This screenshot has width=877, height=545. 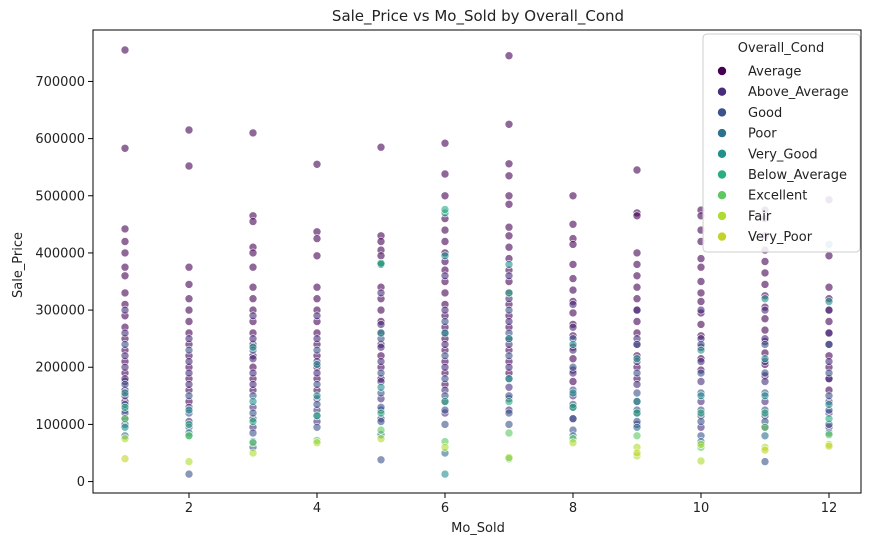 What do you see at coordinates (81, 482) in the screenshot?
I see `y-tick-label: 0` at bounding box center [81, 482].